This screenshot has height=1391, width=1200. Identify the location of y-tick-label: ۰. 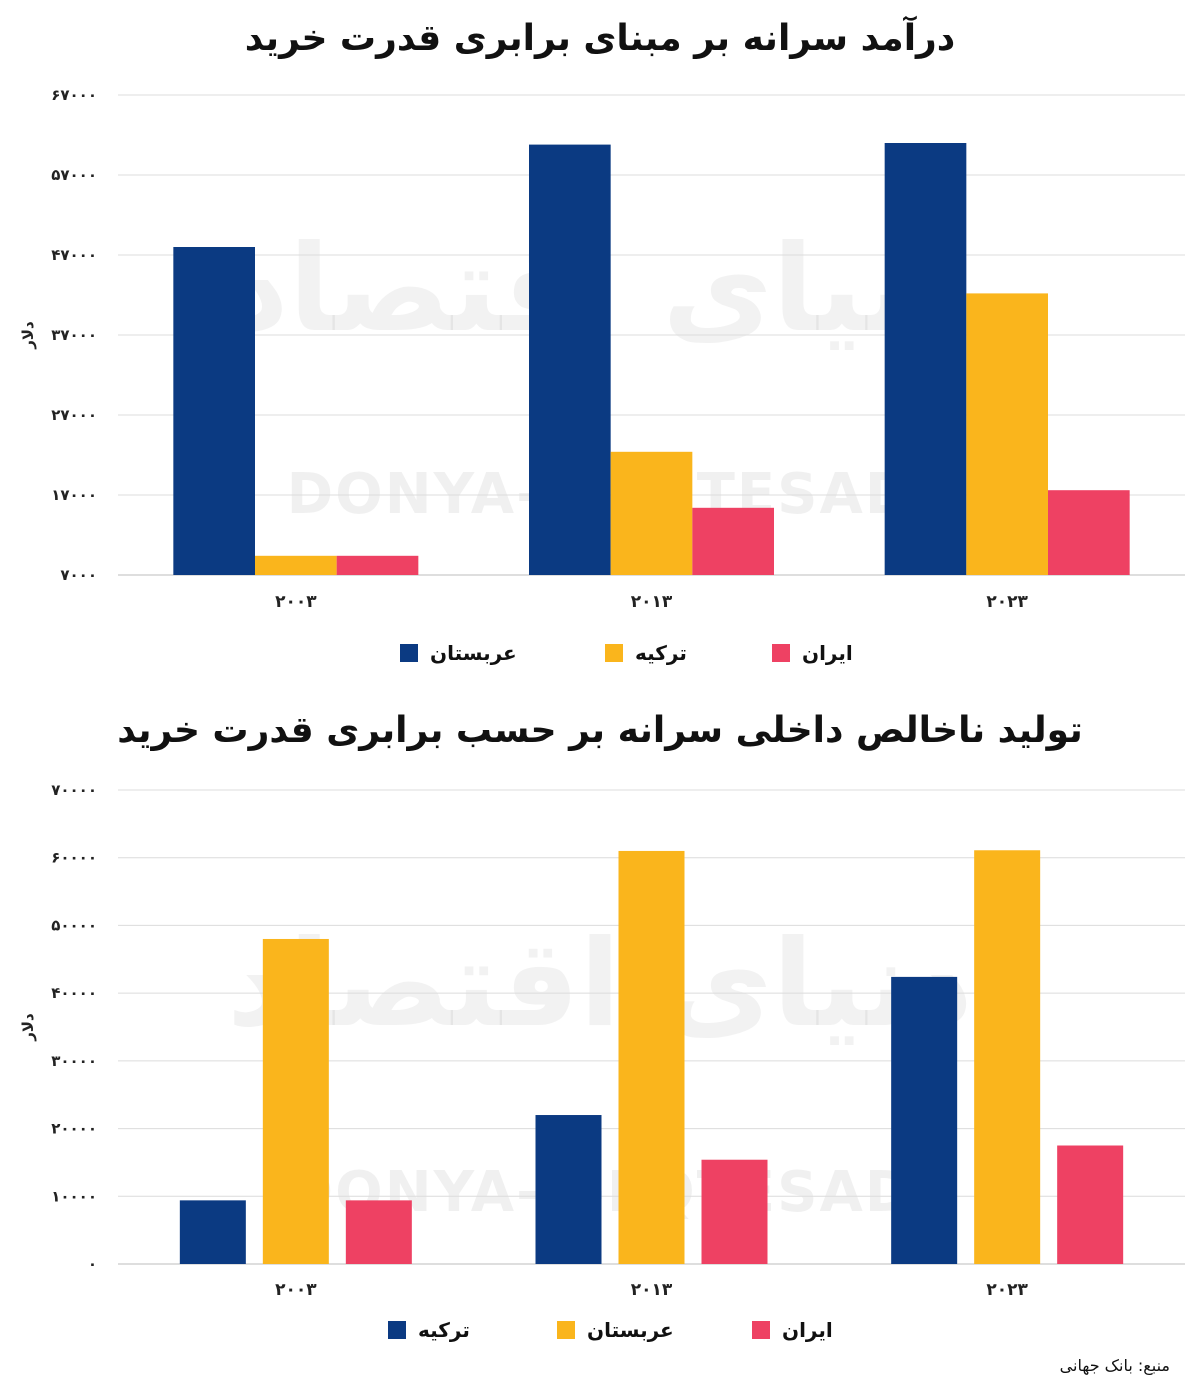
(92, 1264).